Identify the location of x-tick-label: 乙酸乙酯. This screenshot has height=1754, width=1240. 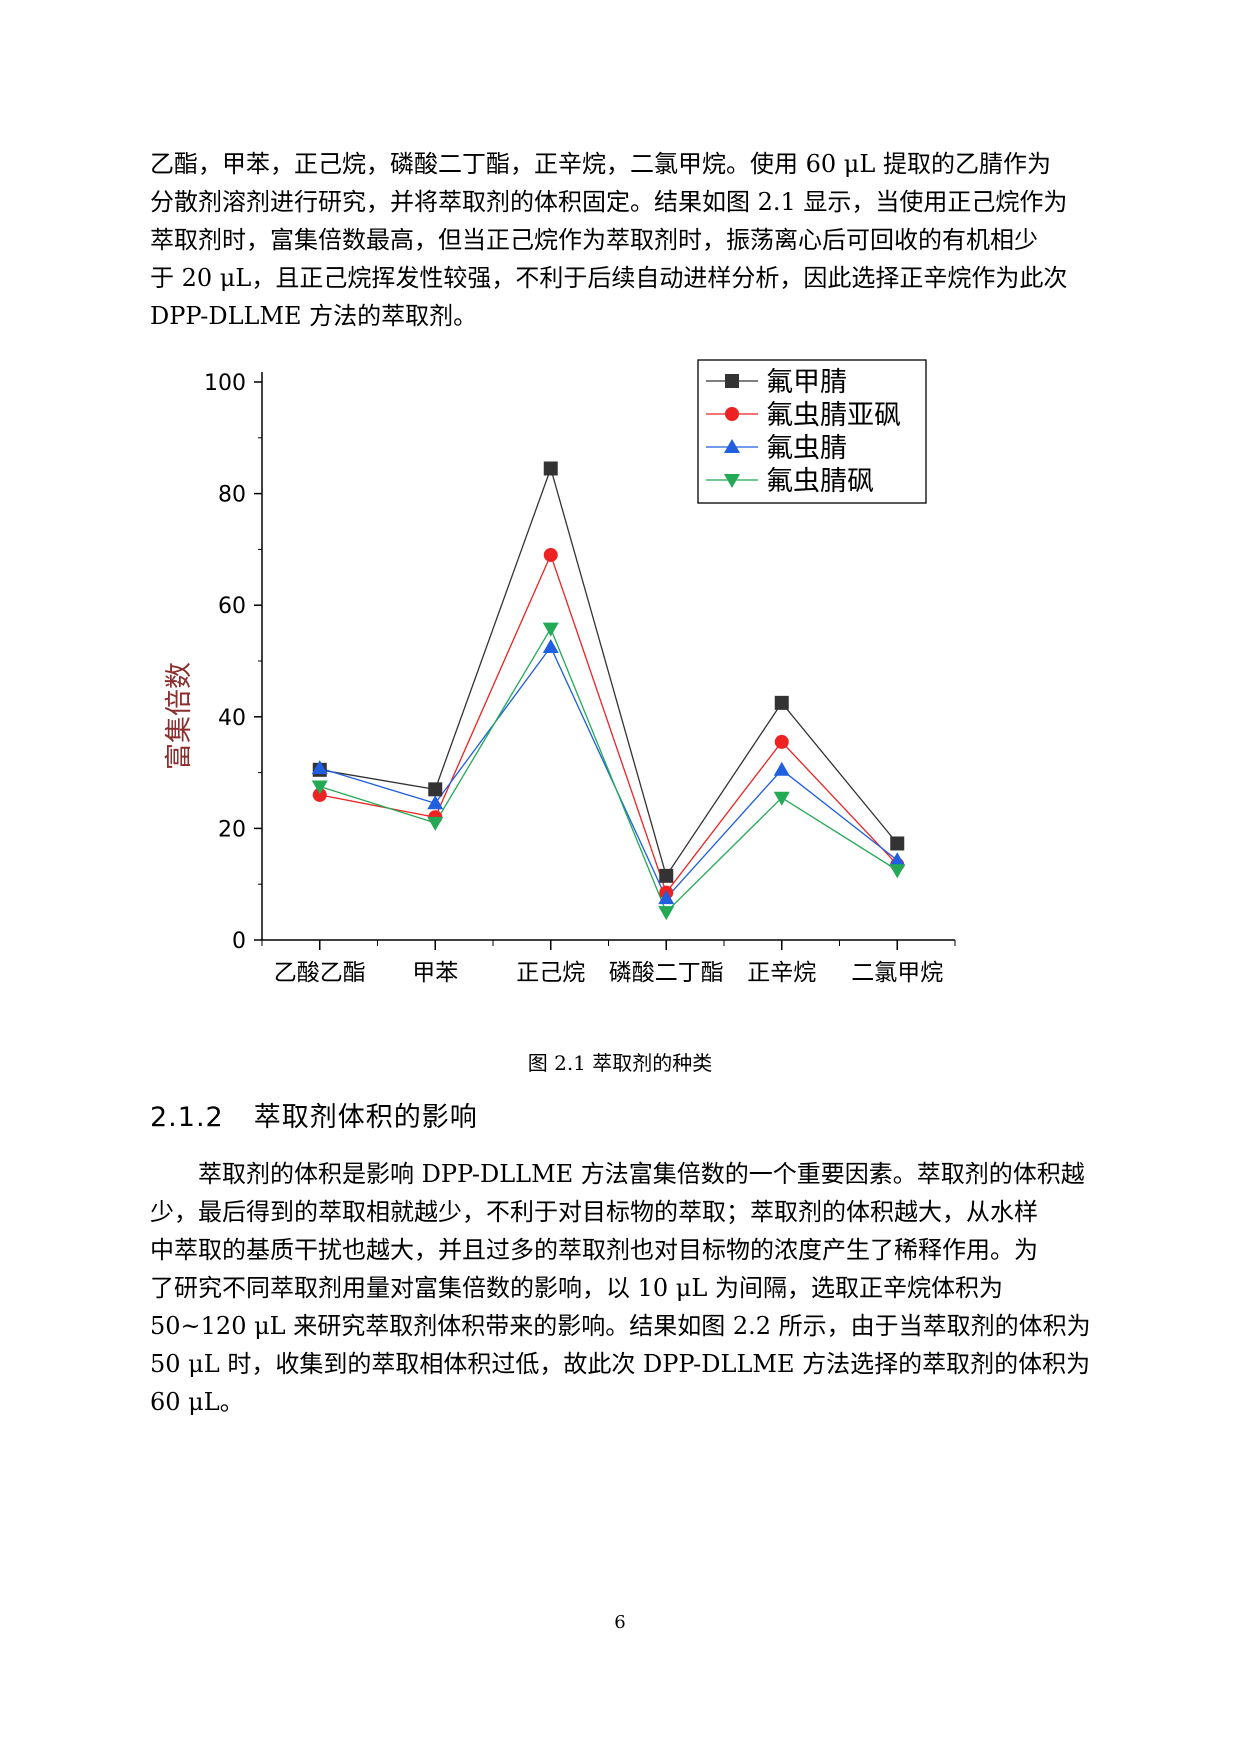
(320, 973).